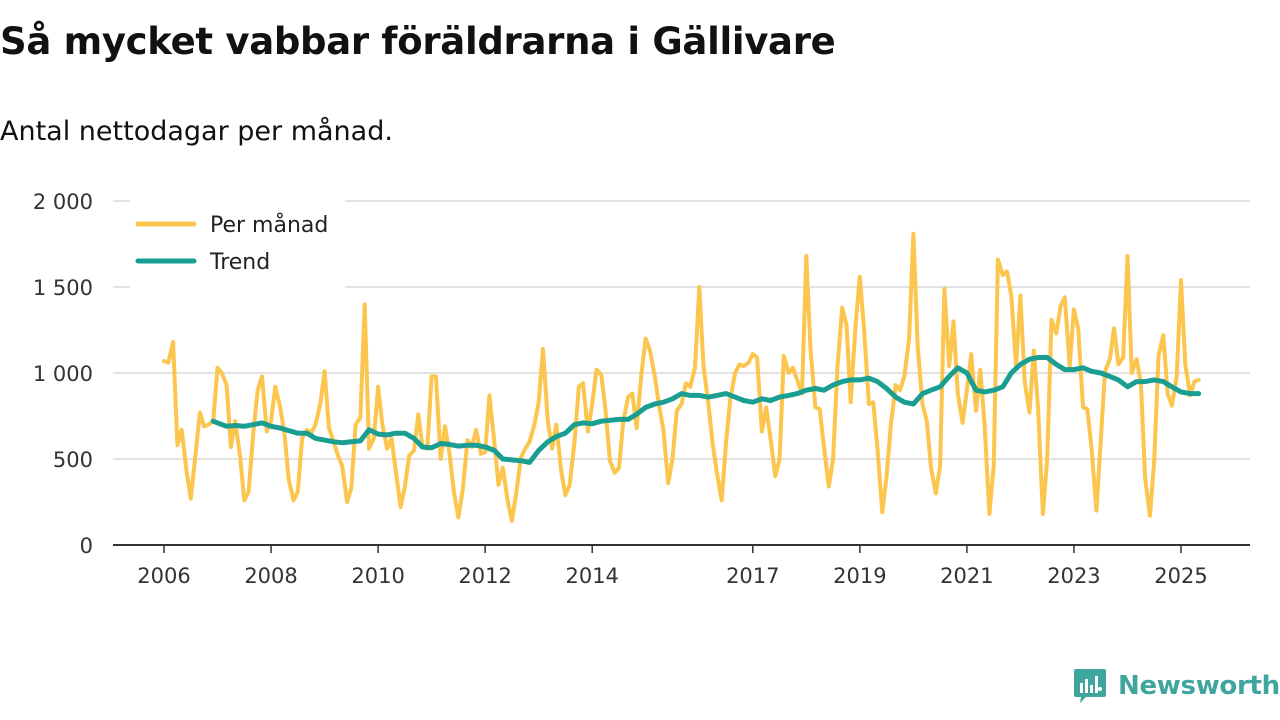 This screenshot has height=720, width=1280. I want to click on brand-logo: Newsworthy, so click(1176, 686).